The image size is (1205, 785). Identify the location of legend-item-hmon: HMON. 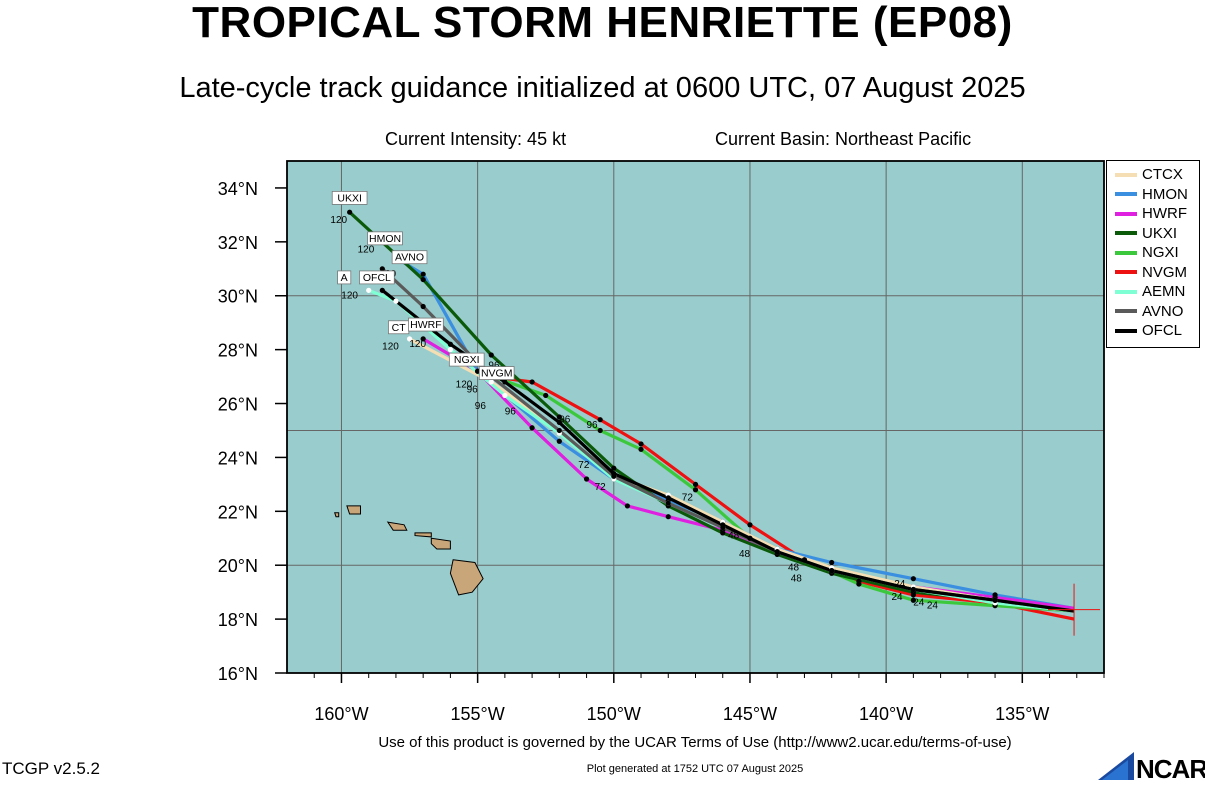
(1153, 195).